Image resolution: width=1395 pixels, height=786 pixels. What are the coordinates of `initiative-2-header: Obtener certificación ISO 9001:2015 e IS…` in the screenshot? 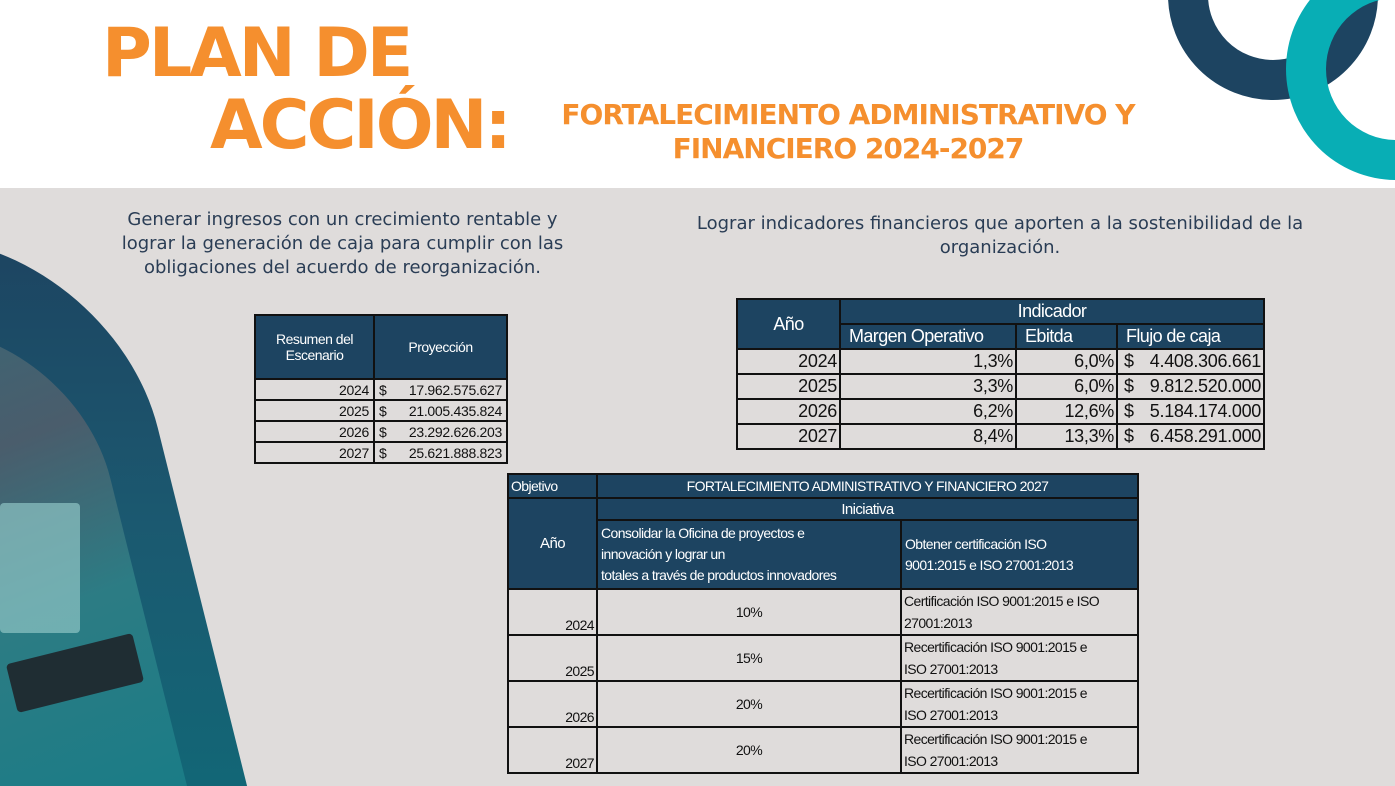 It's located at (1019, 554).